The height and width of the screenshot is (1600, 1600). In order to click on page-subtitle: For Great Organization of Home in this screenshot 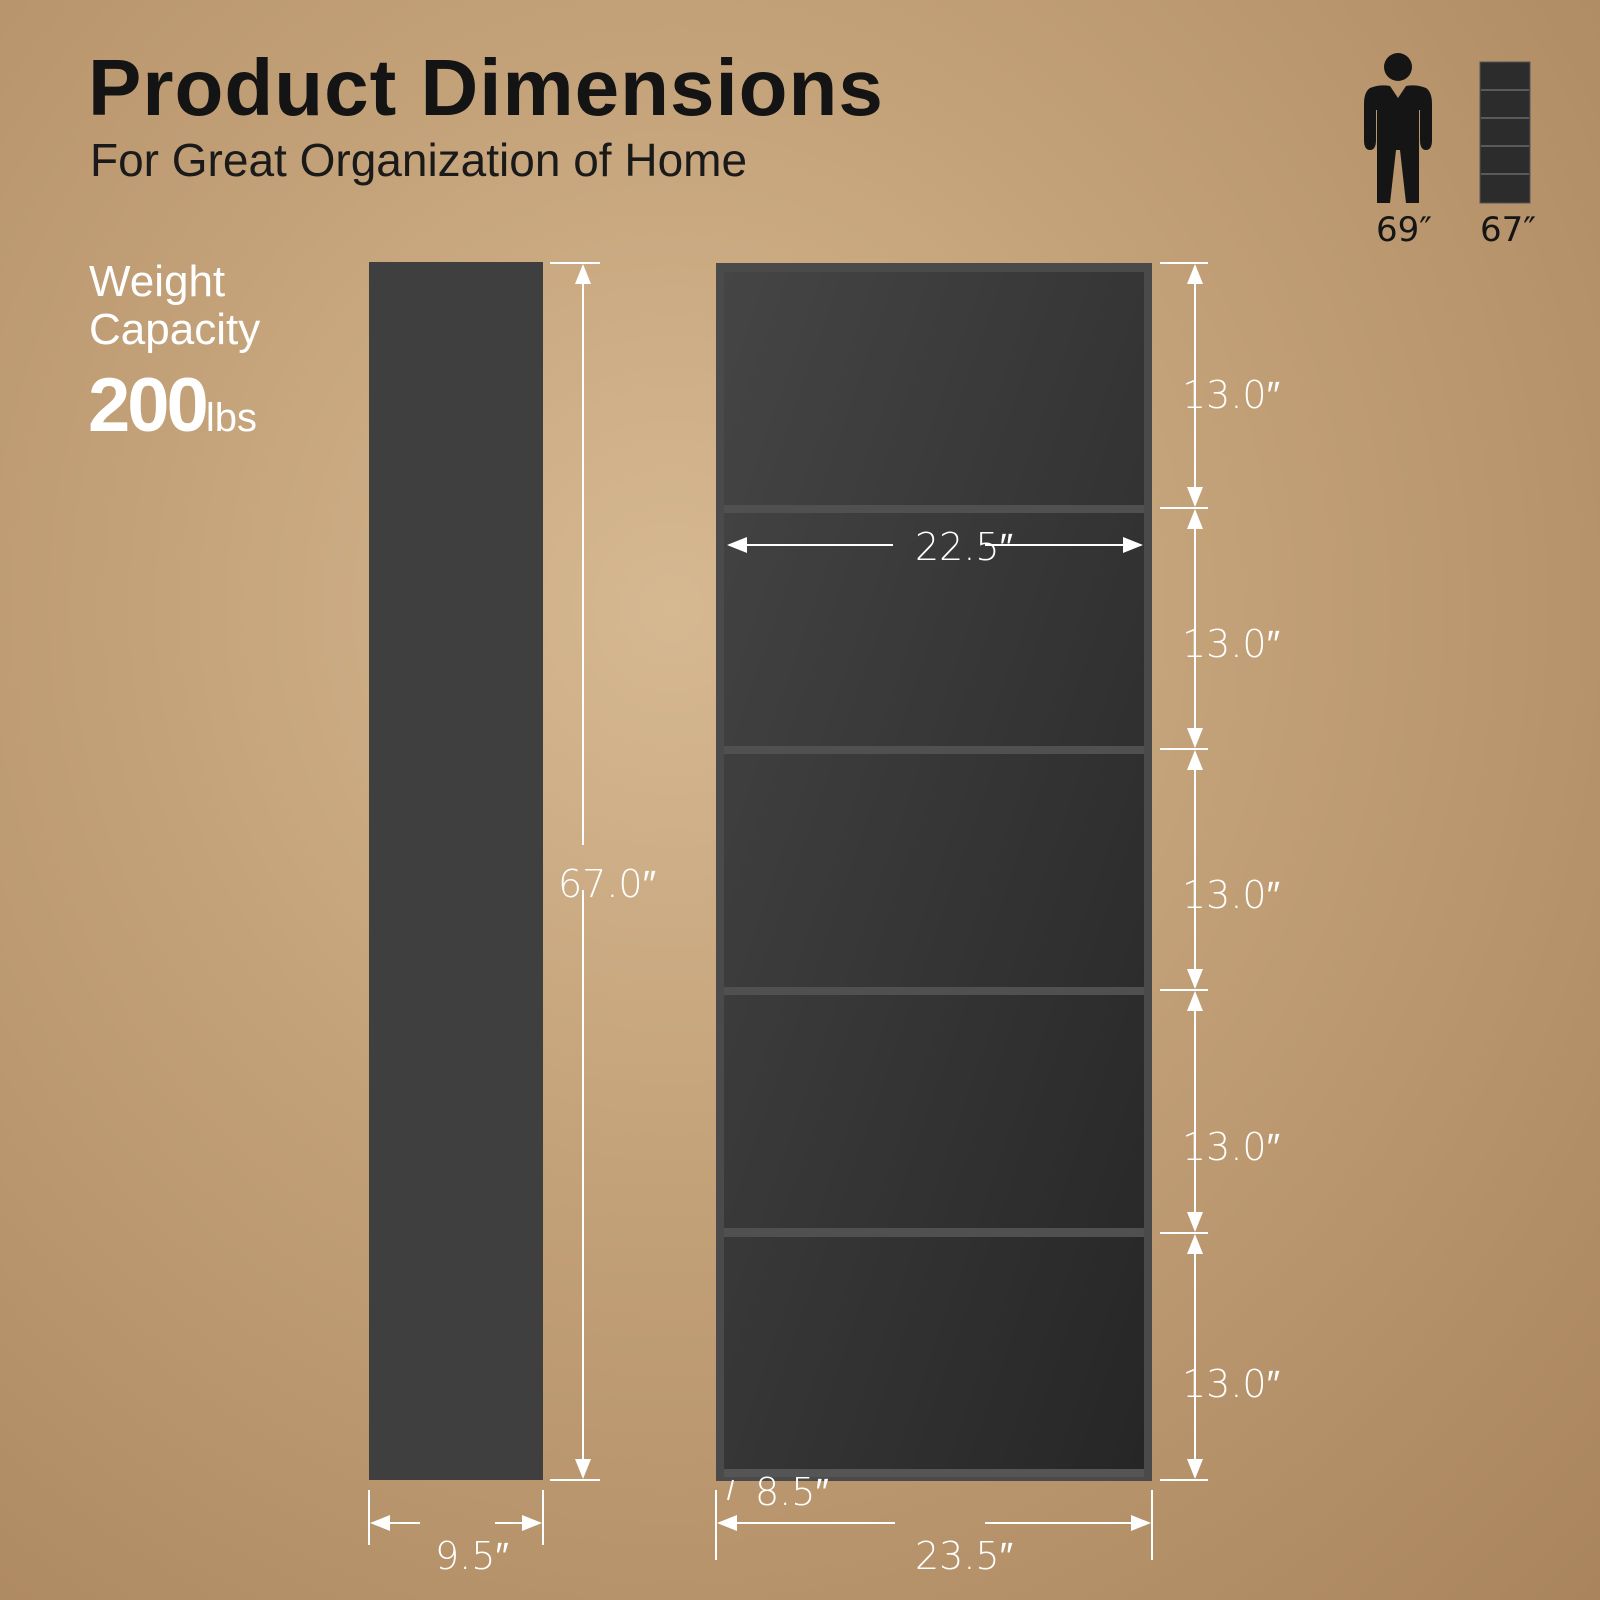, I will do `click(419, 160)`.